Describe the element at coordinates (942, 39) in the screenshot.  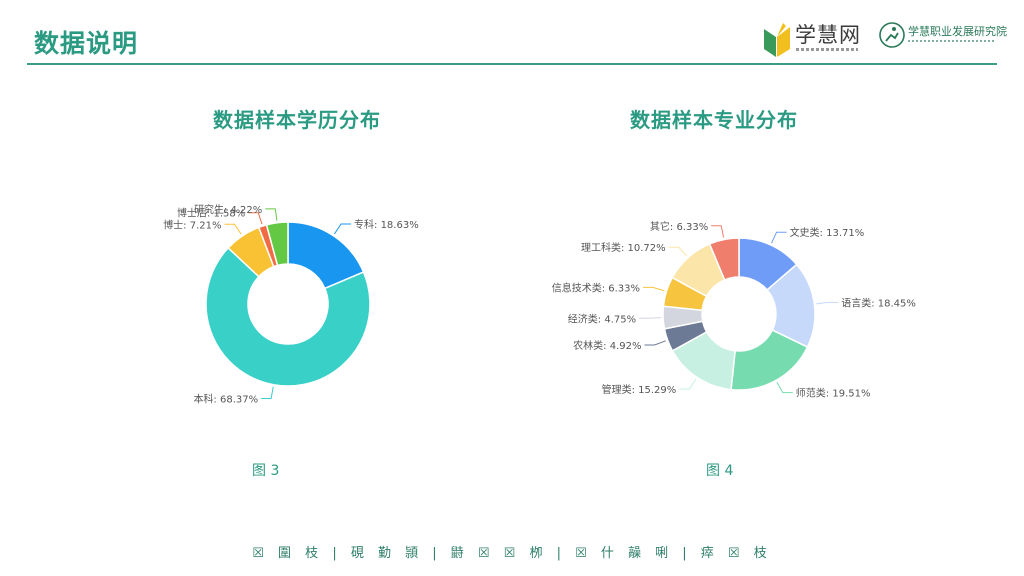
I see `institute-logo: 学慧职业发展研究院` at that location.